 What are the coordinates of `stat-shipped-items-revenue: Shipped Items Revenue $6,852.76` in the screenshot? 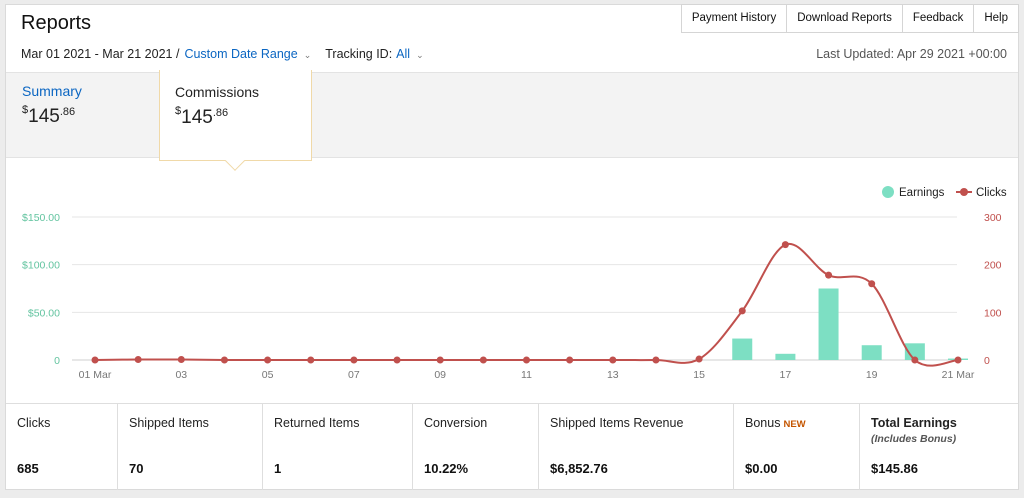 It's located at (636, 447).